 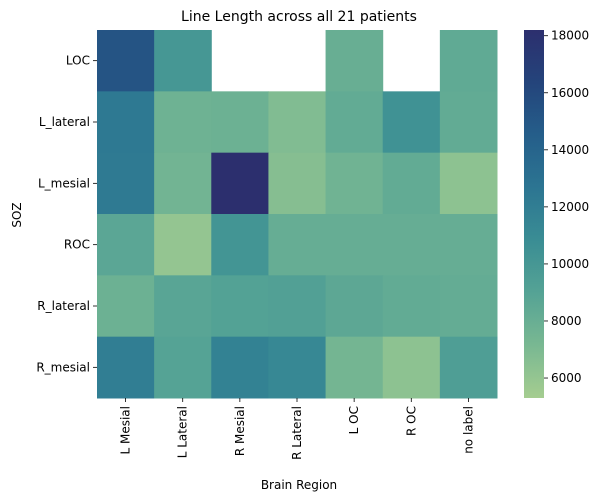 What do you see at coordinates (570, 207) in the screenshot?
I see `colorbar-tick-label: 12000` at bounding box center [570, 207].